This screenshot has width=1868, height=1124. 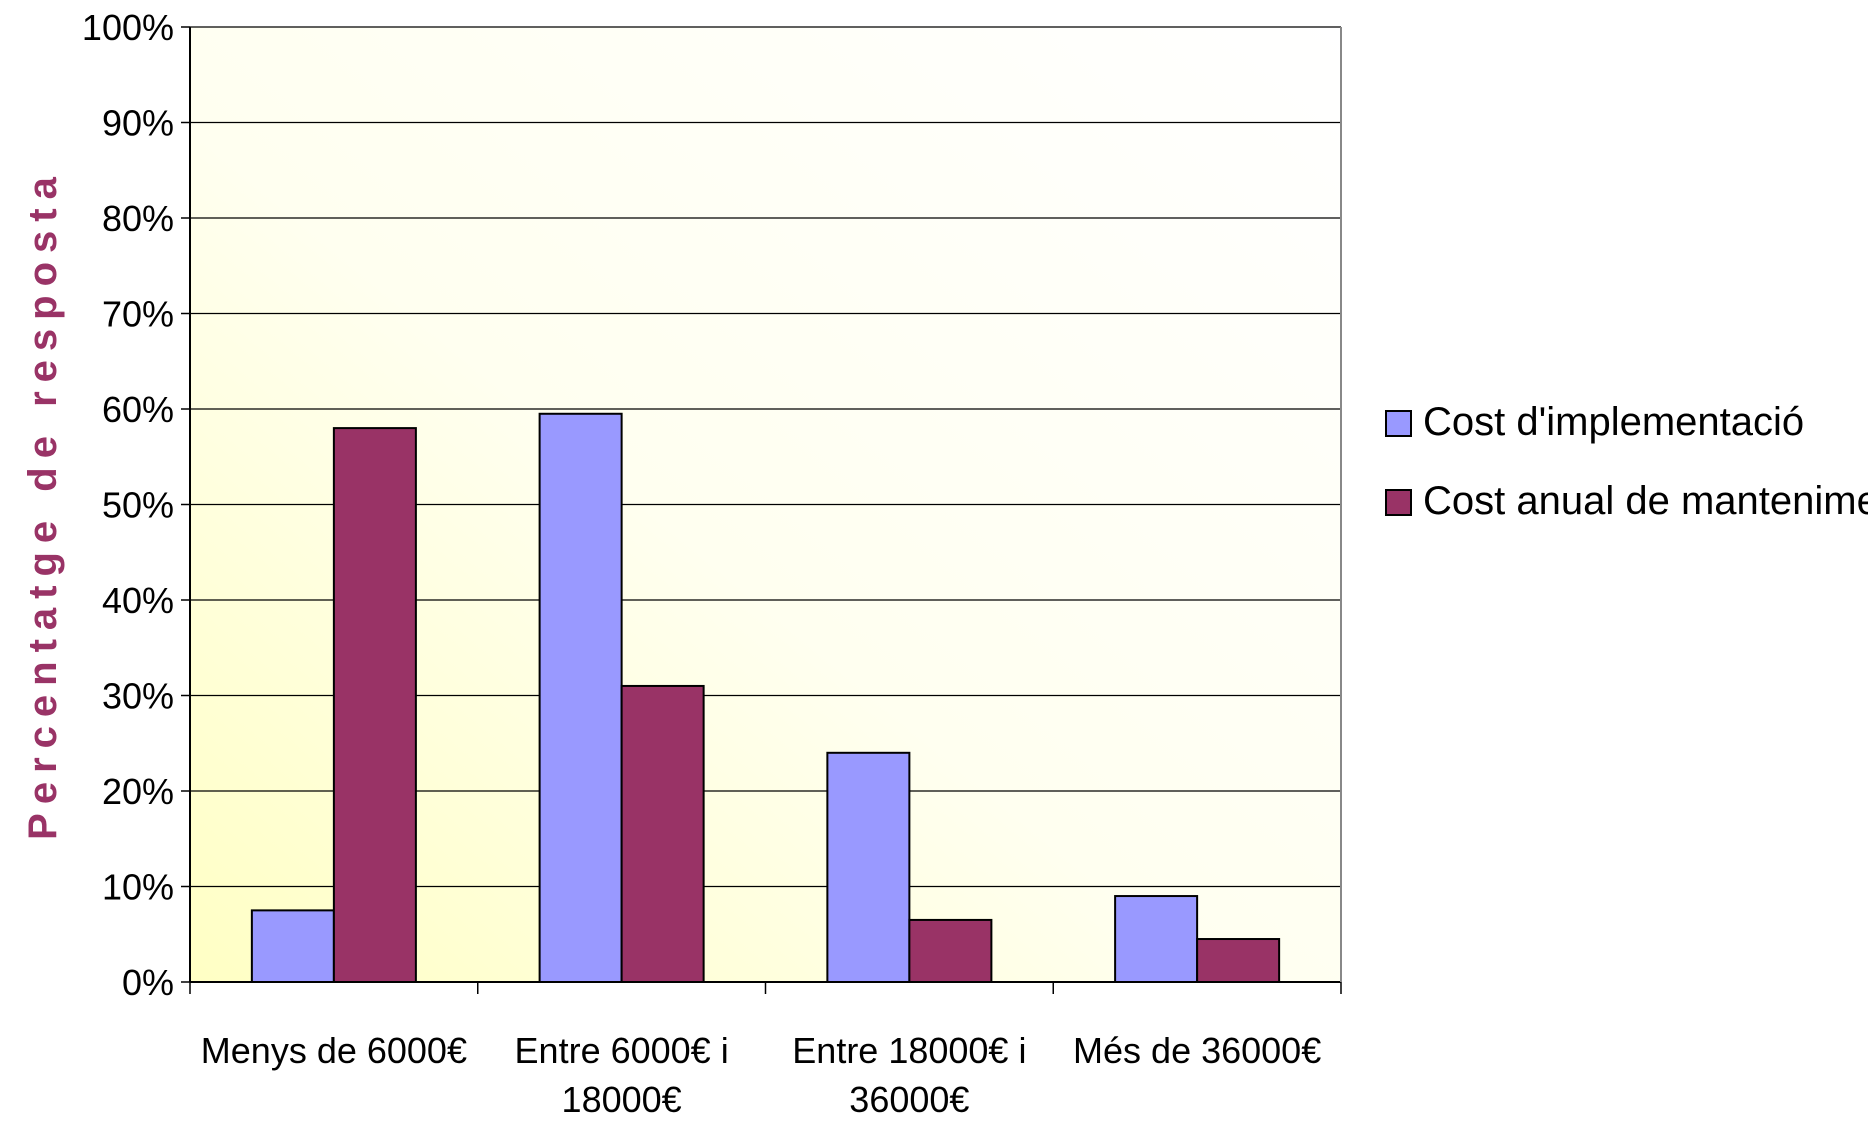 What do you see at coordinates (138, 409) in the screenshot?
I see `y-tick-label: 60%` at bounding box center [138, 409].